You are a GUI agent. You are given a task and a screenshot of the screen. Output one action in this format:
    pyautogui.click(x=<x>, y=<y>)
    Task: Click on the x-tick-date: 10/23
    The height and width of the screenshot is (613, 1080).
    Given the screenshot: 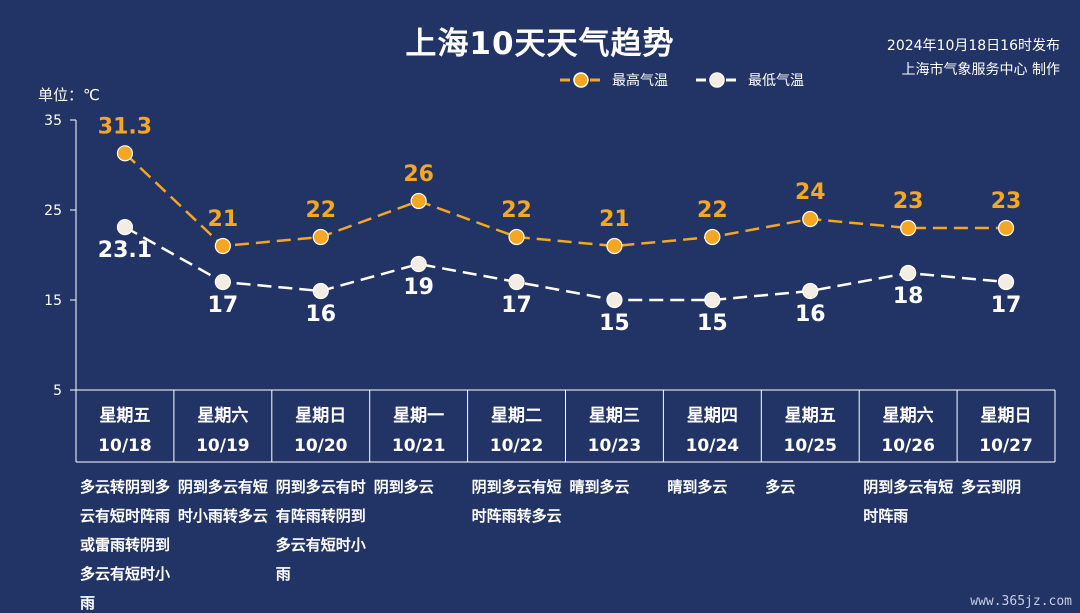 What is the action you would take?
    pyautogui.click(x=615, y=446)
    